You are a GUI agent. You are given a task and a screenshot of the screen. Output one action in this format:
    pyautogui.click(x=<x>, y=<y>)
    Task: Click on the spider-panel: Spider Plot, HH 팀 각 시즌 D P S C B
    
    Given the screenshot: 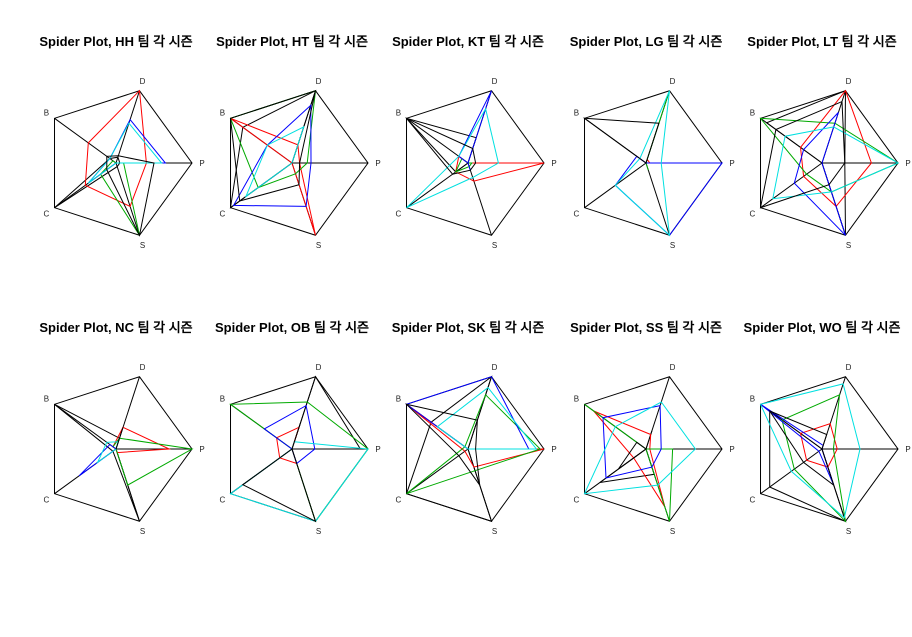 What is the action you would take?
    pyautogui.click(x=121, y=142)
    